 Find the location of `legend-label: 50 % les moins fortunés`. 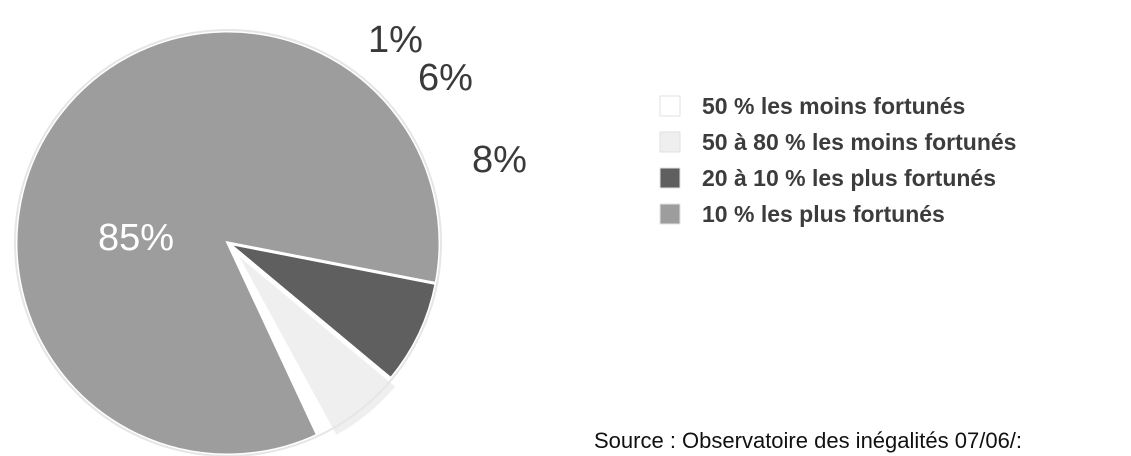

legend-label: 50 % les moins fortunés is located at coordinates (833, 106).